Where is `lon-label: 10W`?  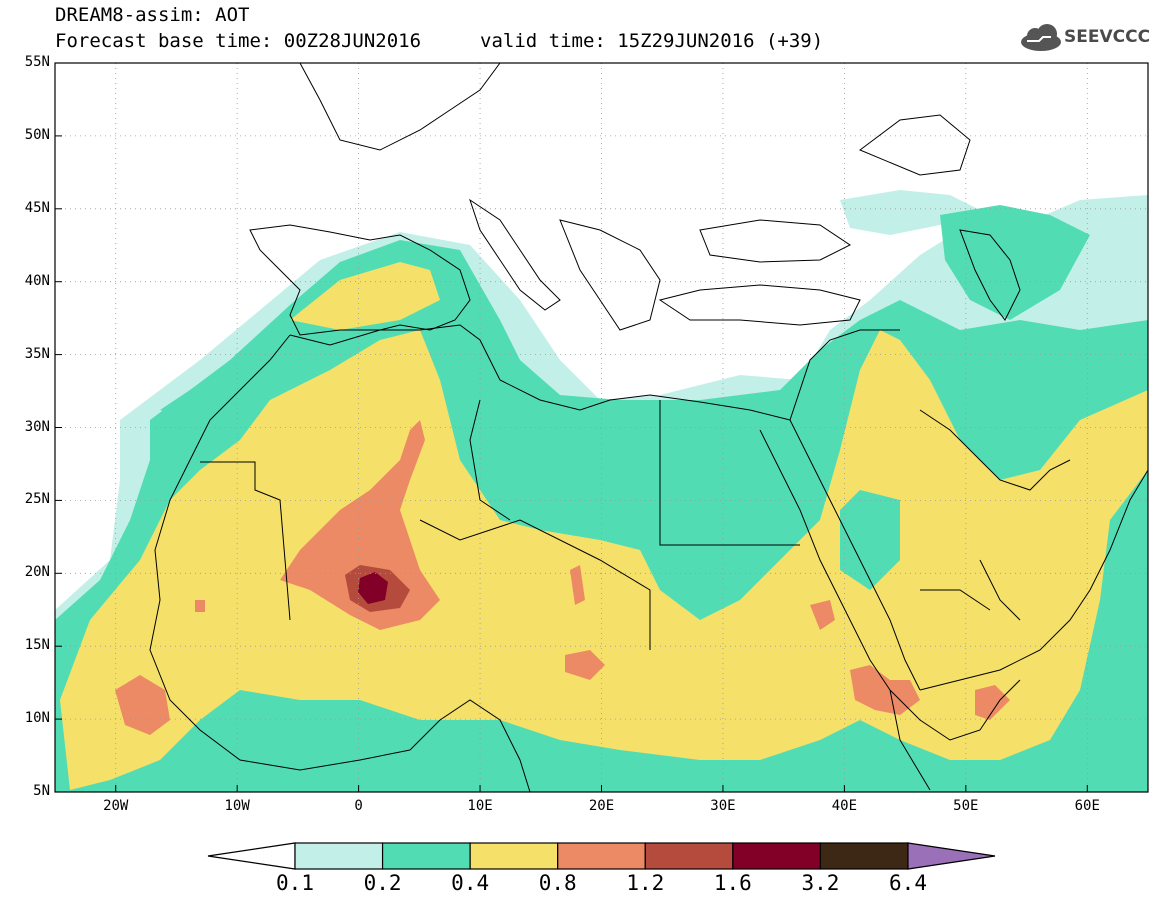 lon-label: 10W is located at coordinates (237, 806).